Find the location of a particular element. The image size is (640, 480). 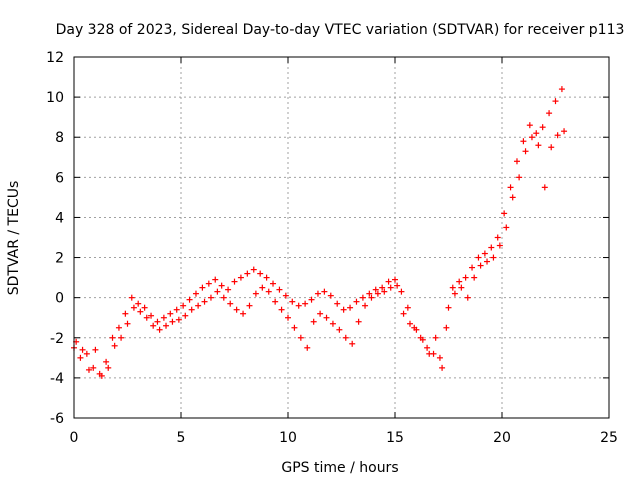

y-axis-label: SDTVAR / TECUs is located at coordinates (14, 238).